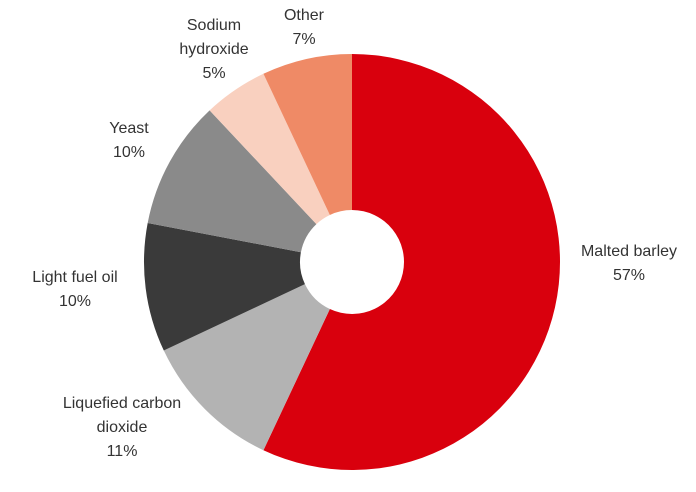 This screenshot has width=696, height=492. Describe the element at coordinates (214, 73) in the screenshot. I see `value-label: 5%` at that location.